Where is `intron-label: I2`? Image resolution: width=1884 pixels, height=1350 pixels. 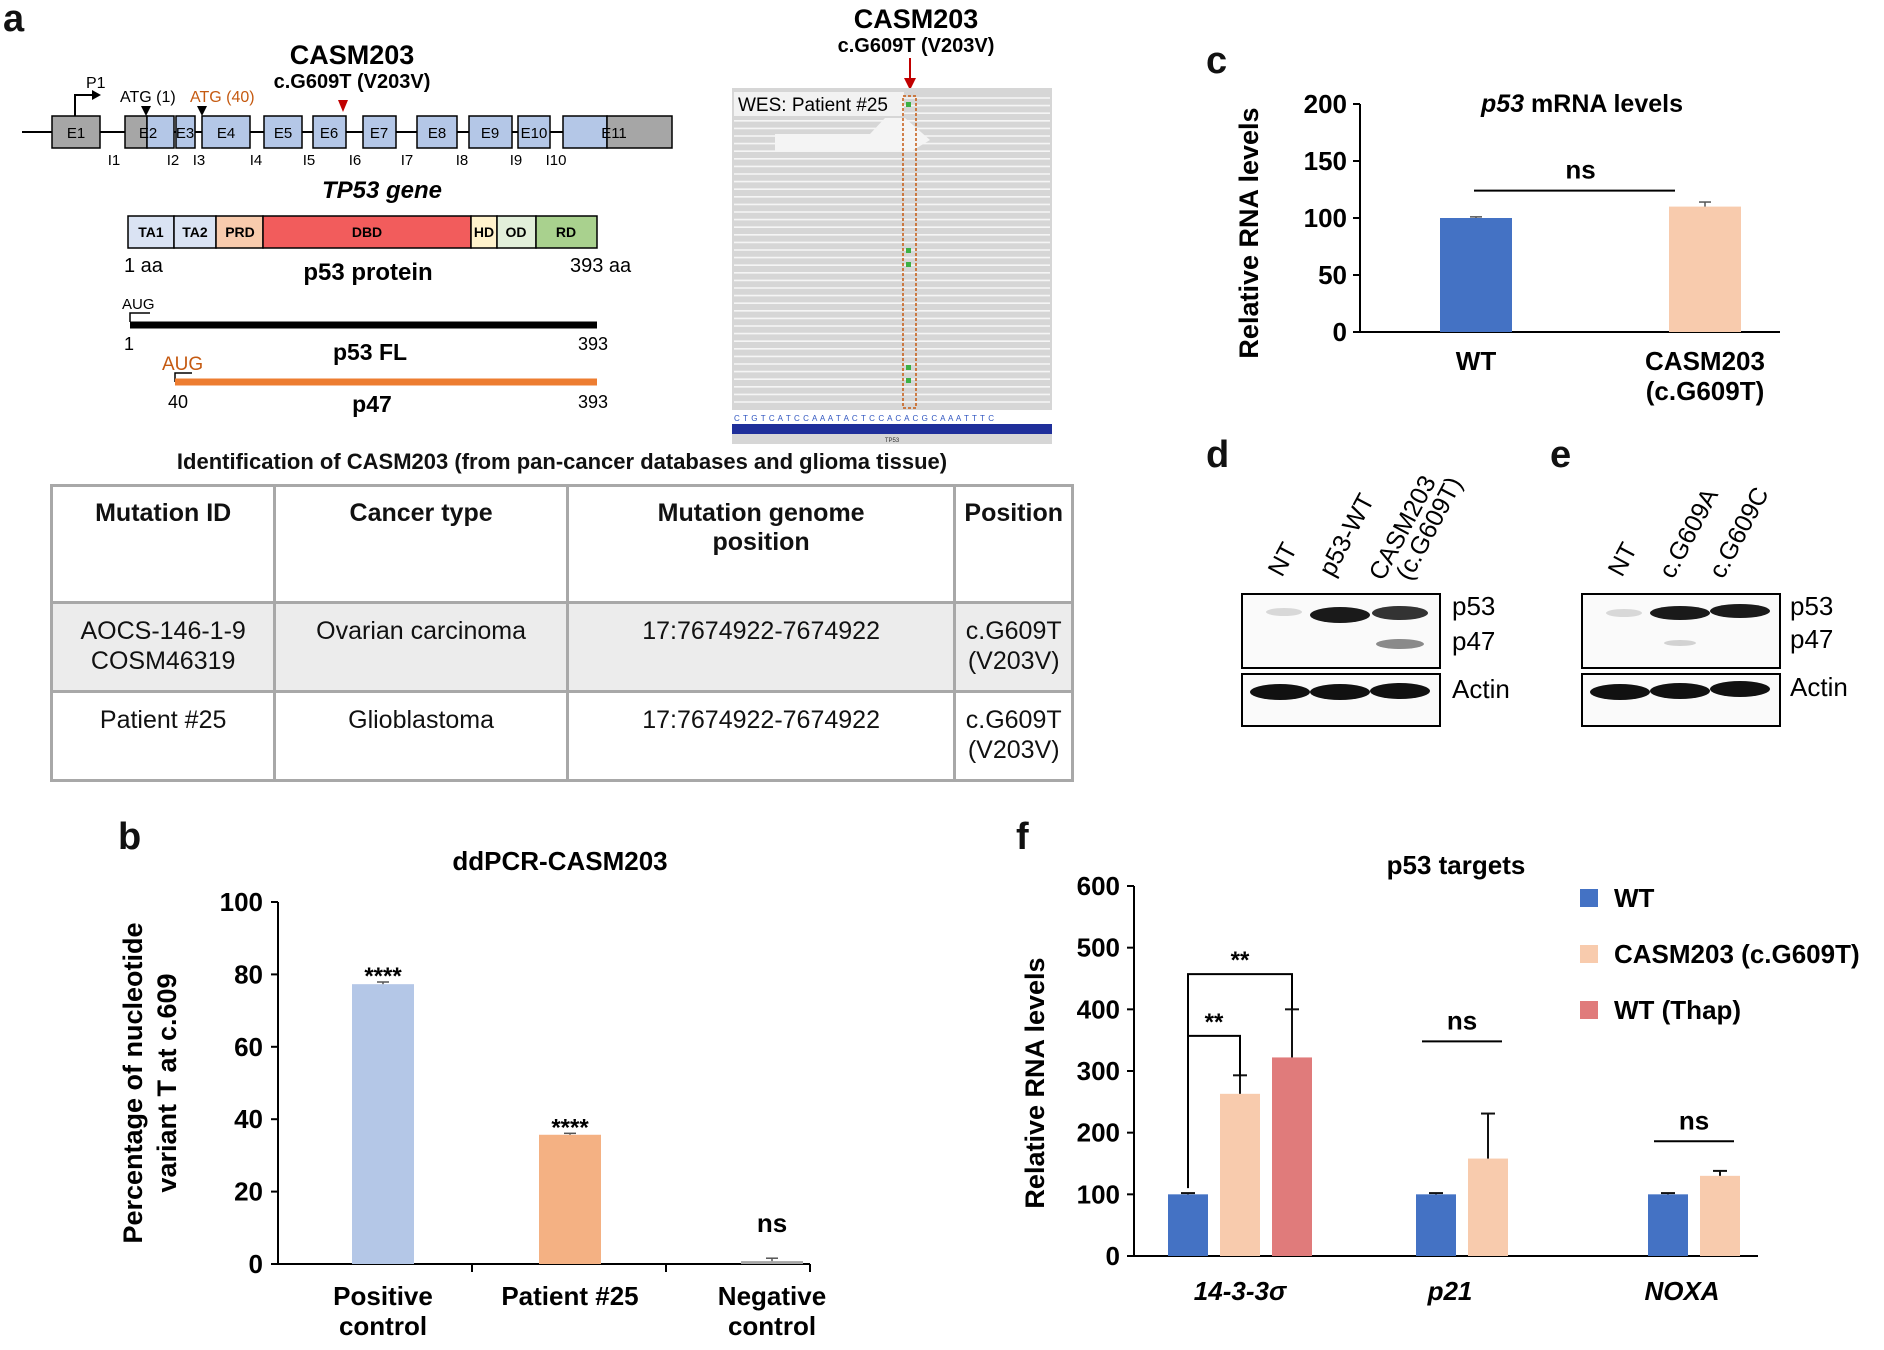 intron-label: I2 is located at coordinates (173, 160).